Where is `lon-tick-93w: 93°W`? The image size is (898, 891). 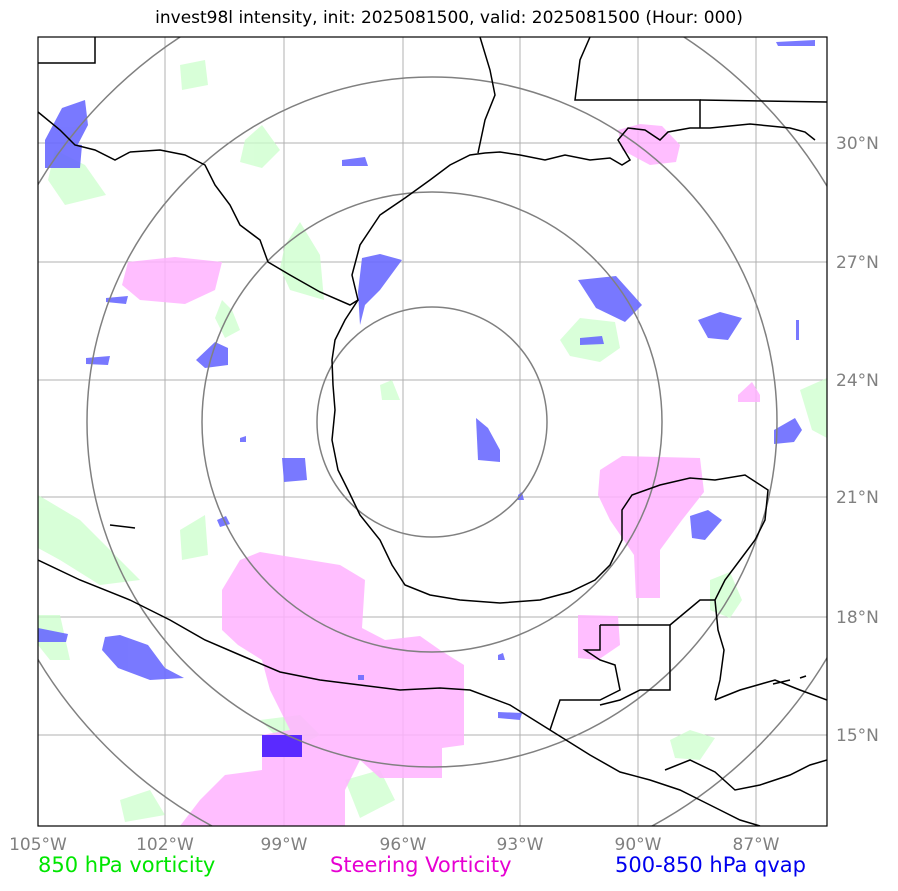 lon-tick-93w: 93°W is located at coordinates (520, 845).